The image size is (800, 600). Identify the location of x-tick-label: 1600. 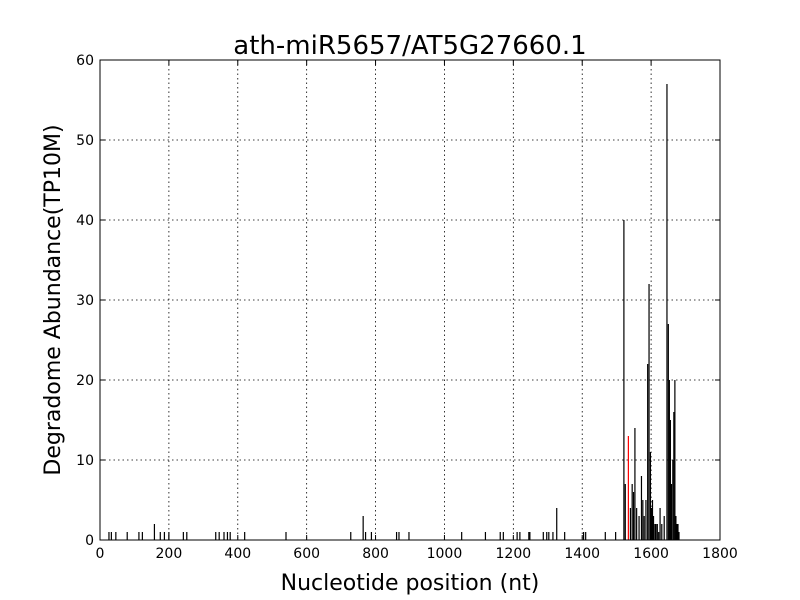
(651, 554).